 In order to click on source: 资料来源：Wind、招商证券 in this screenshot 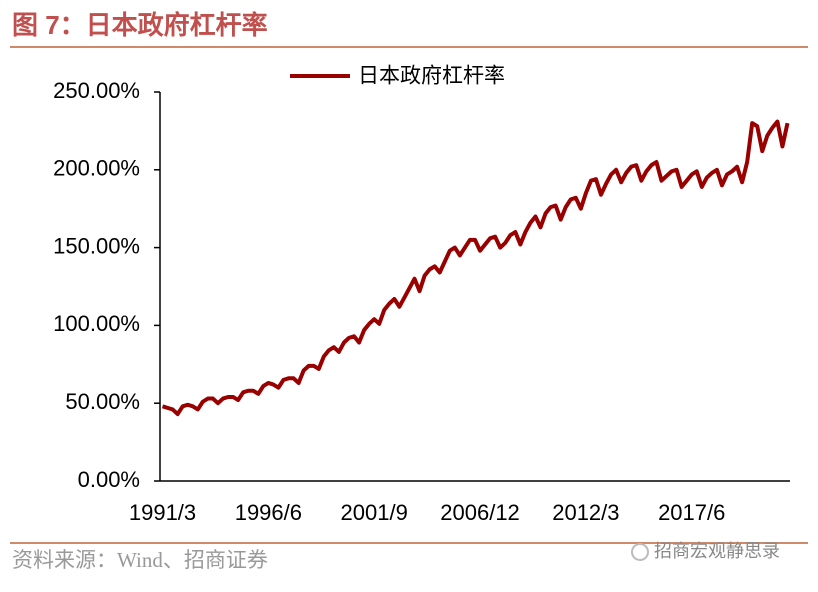, I will do `click(140, 560)`.